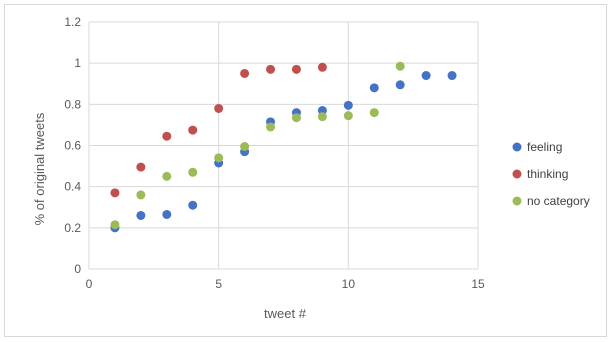  What do you see at coordinates (72, 228) in the screenshot?
I see `y-tick-label: 0.2` at bounding box center [72, 228].